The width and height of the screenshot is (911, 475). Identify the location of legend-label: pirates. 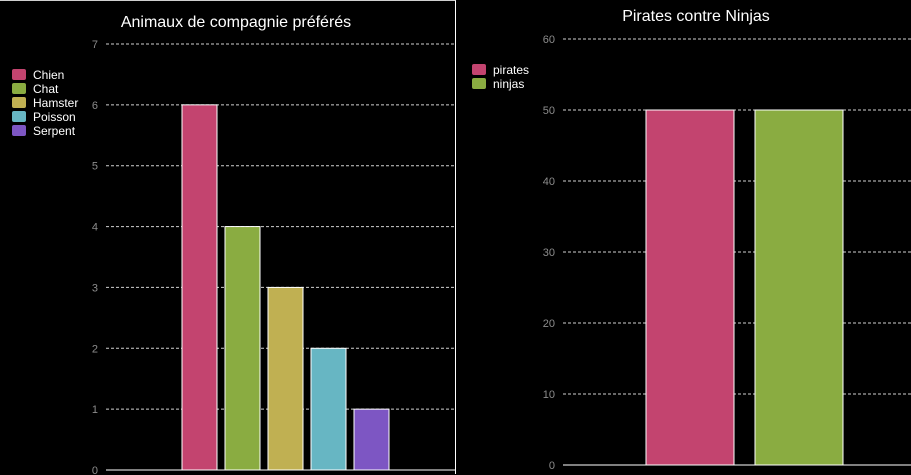
(511, 70).